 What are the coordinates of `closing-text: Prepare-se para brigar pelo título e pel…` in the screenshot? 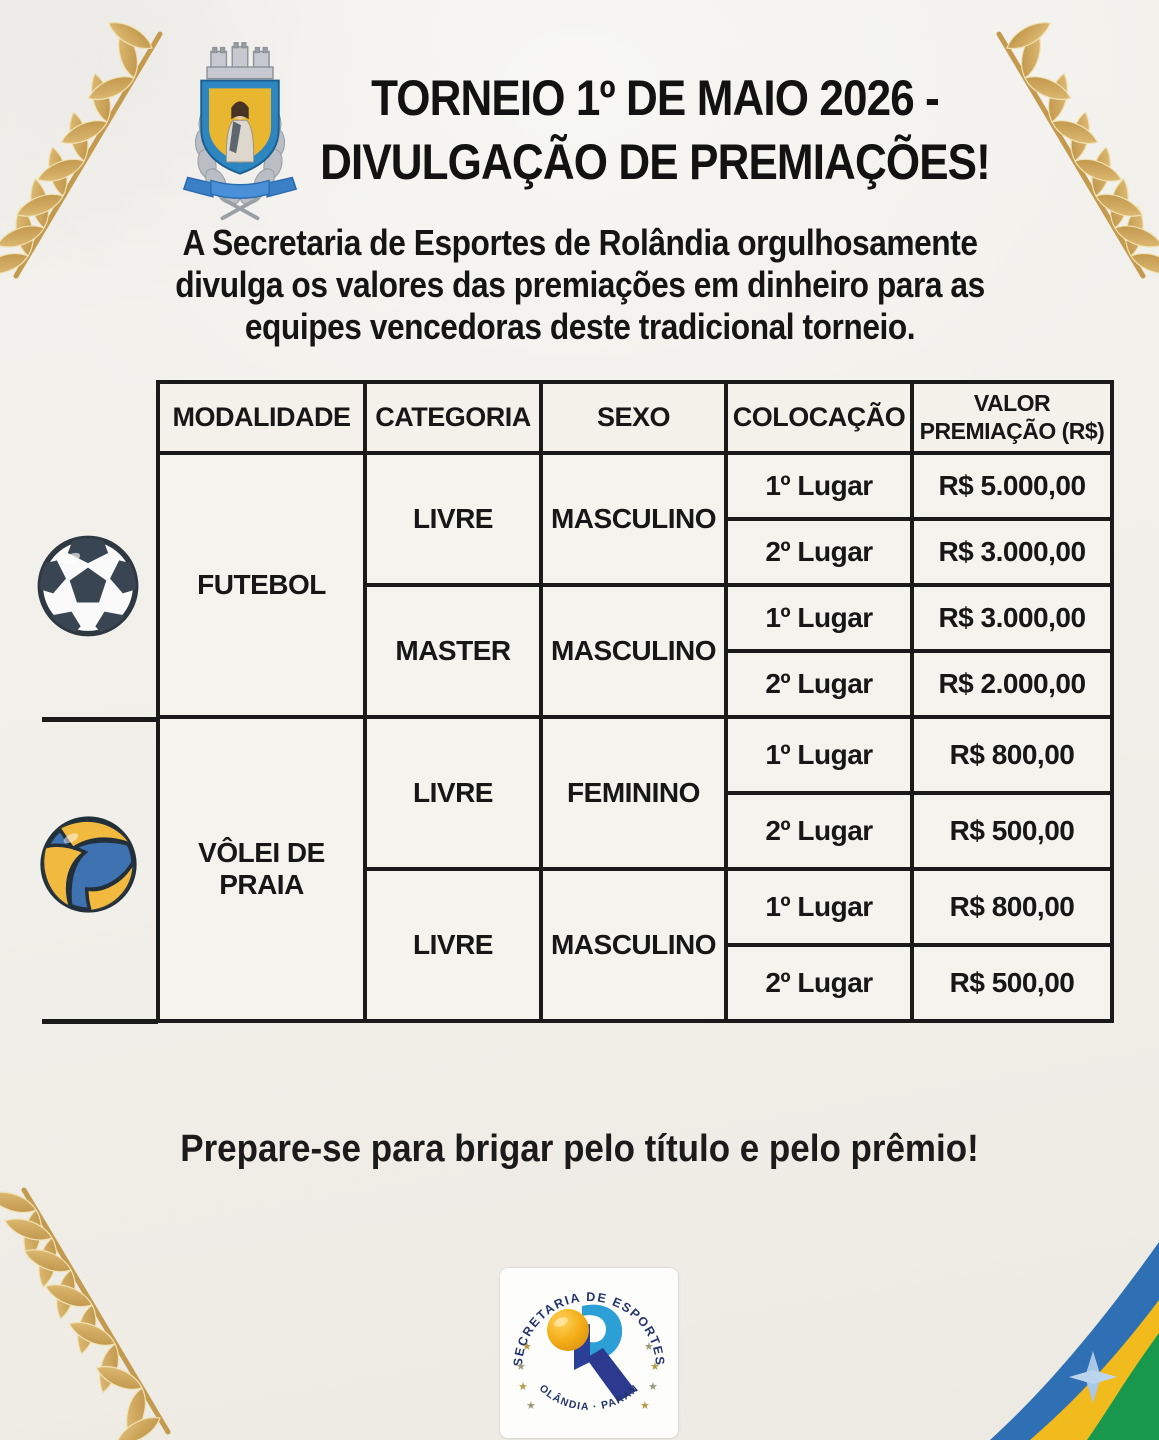 It's located at (579, 1149).